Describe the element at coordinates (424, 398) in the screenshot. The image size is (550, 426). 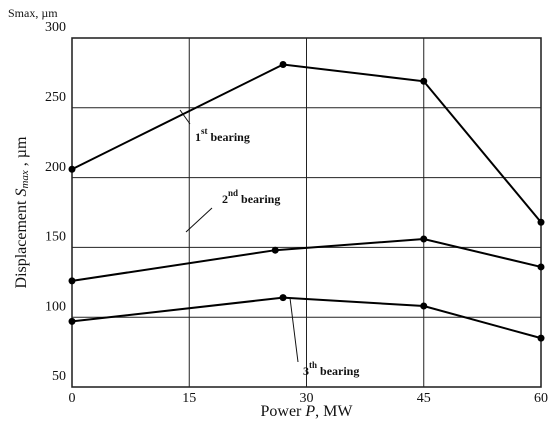
I see `x-tick-label: 45` at that location.